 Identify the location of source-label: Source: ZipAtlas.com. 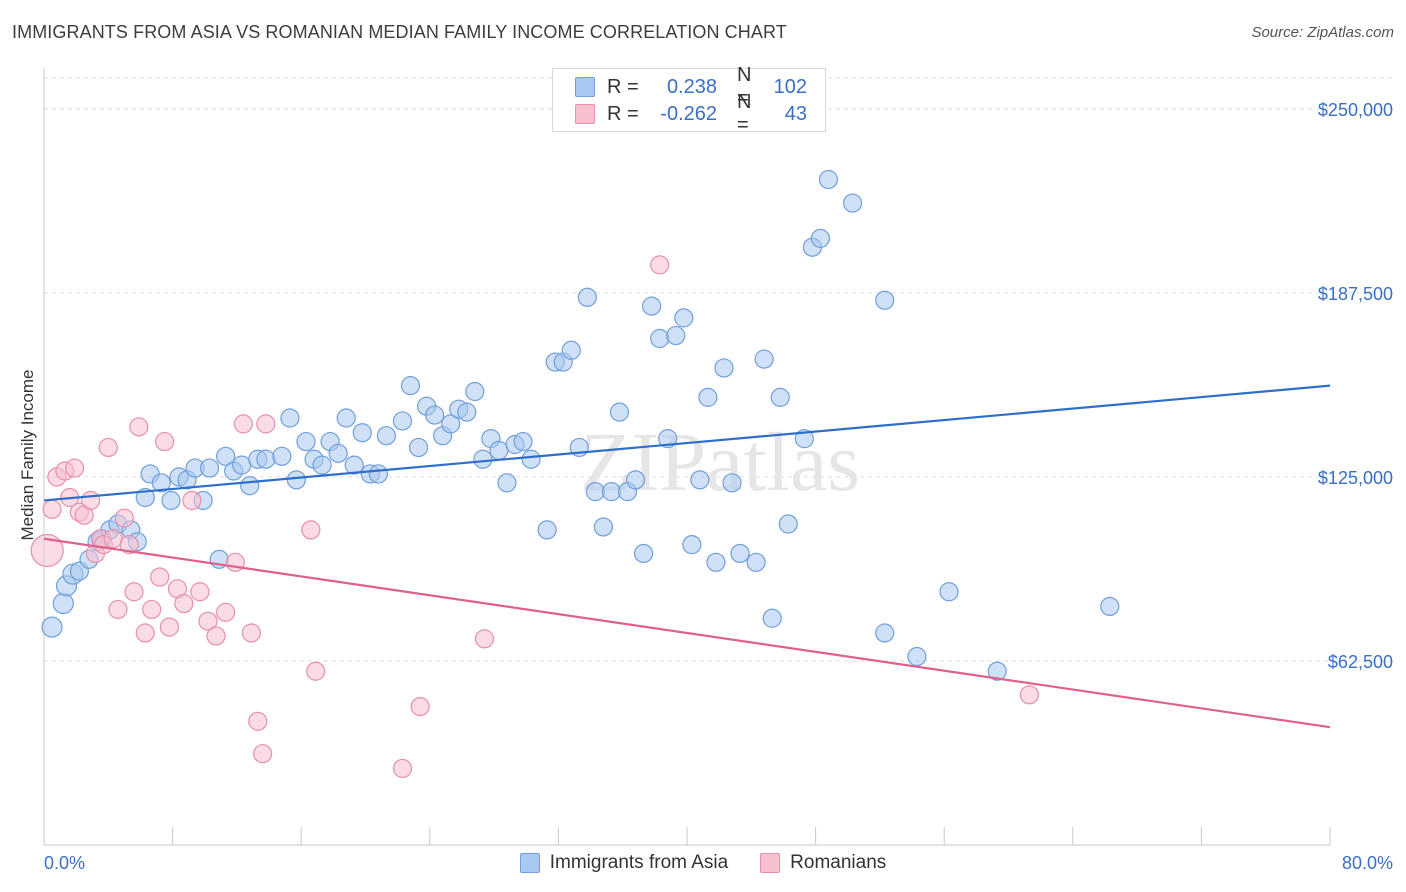
(1322, 32).